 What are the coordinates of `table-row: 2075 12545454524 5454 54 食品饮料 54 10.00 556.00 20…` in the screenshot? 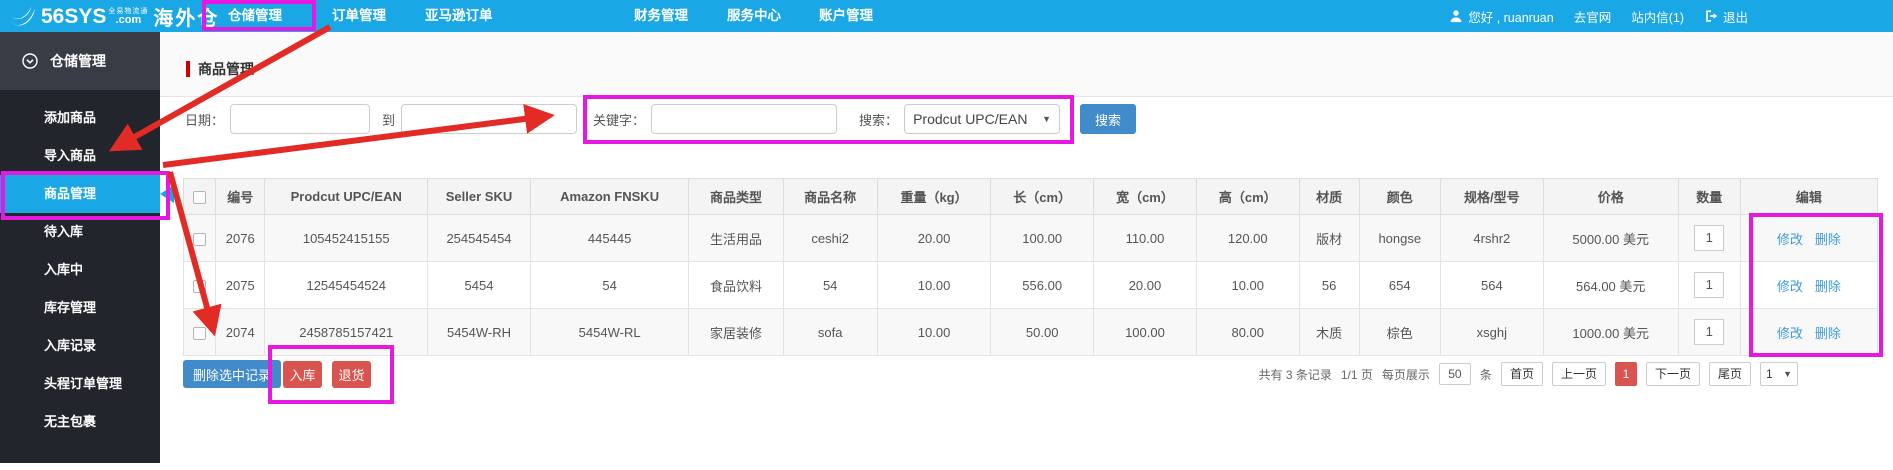 It's located at (1030, 285).